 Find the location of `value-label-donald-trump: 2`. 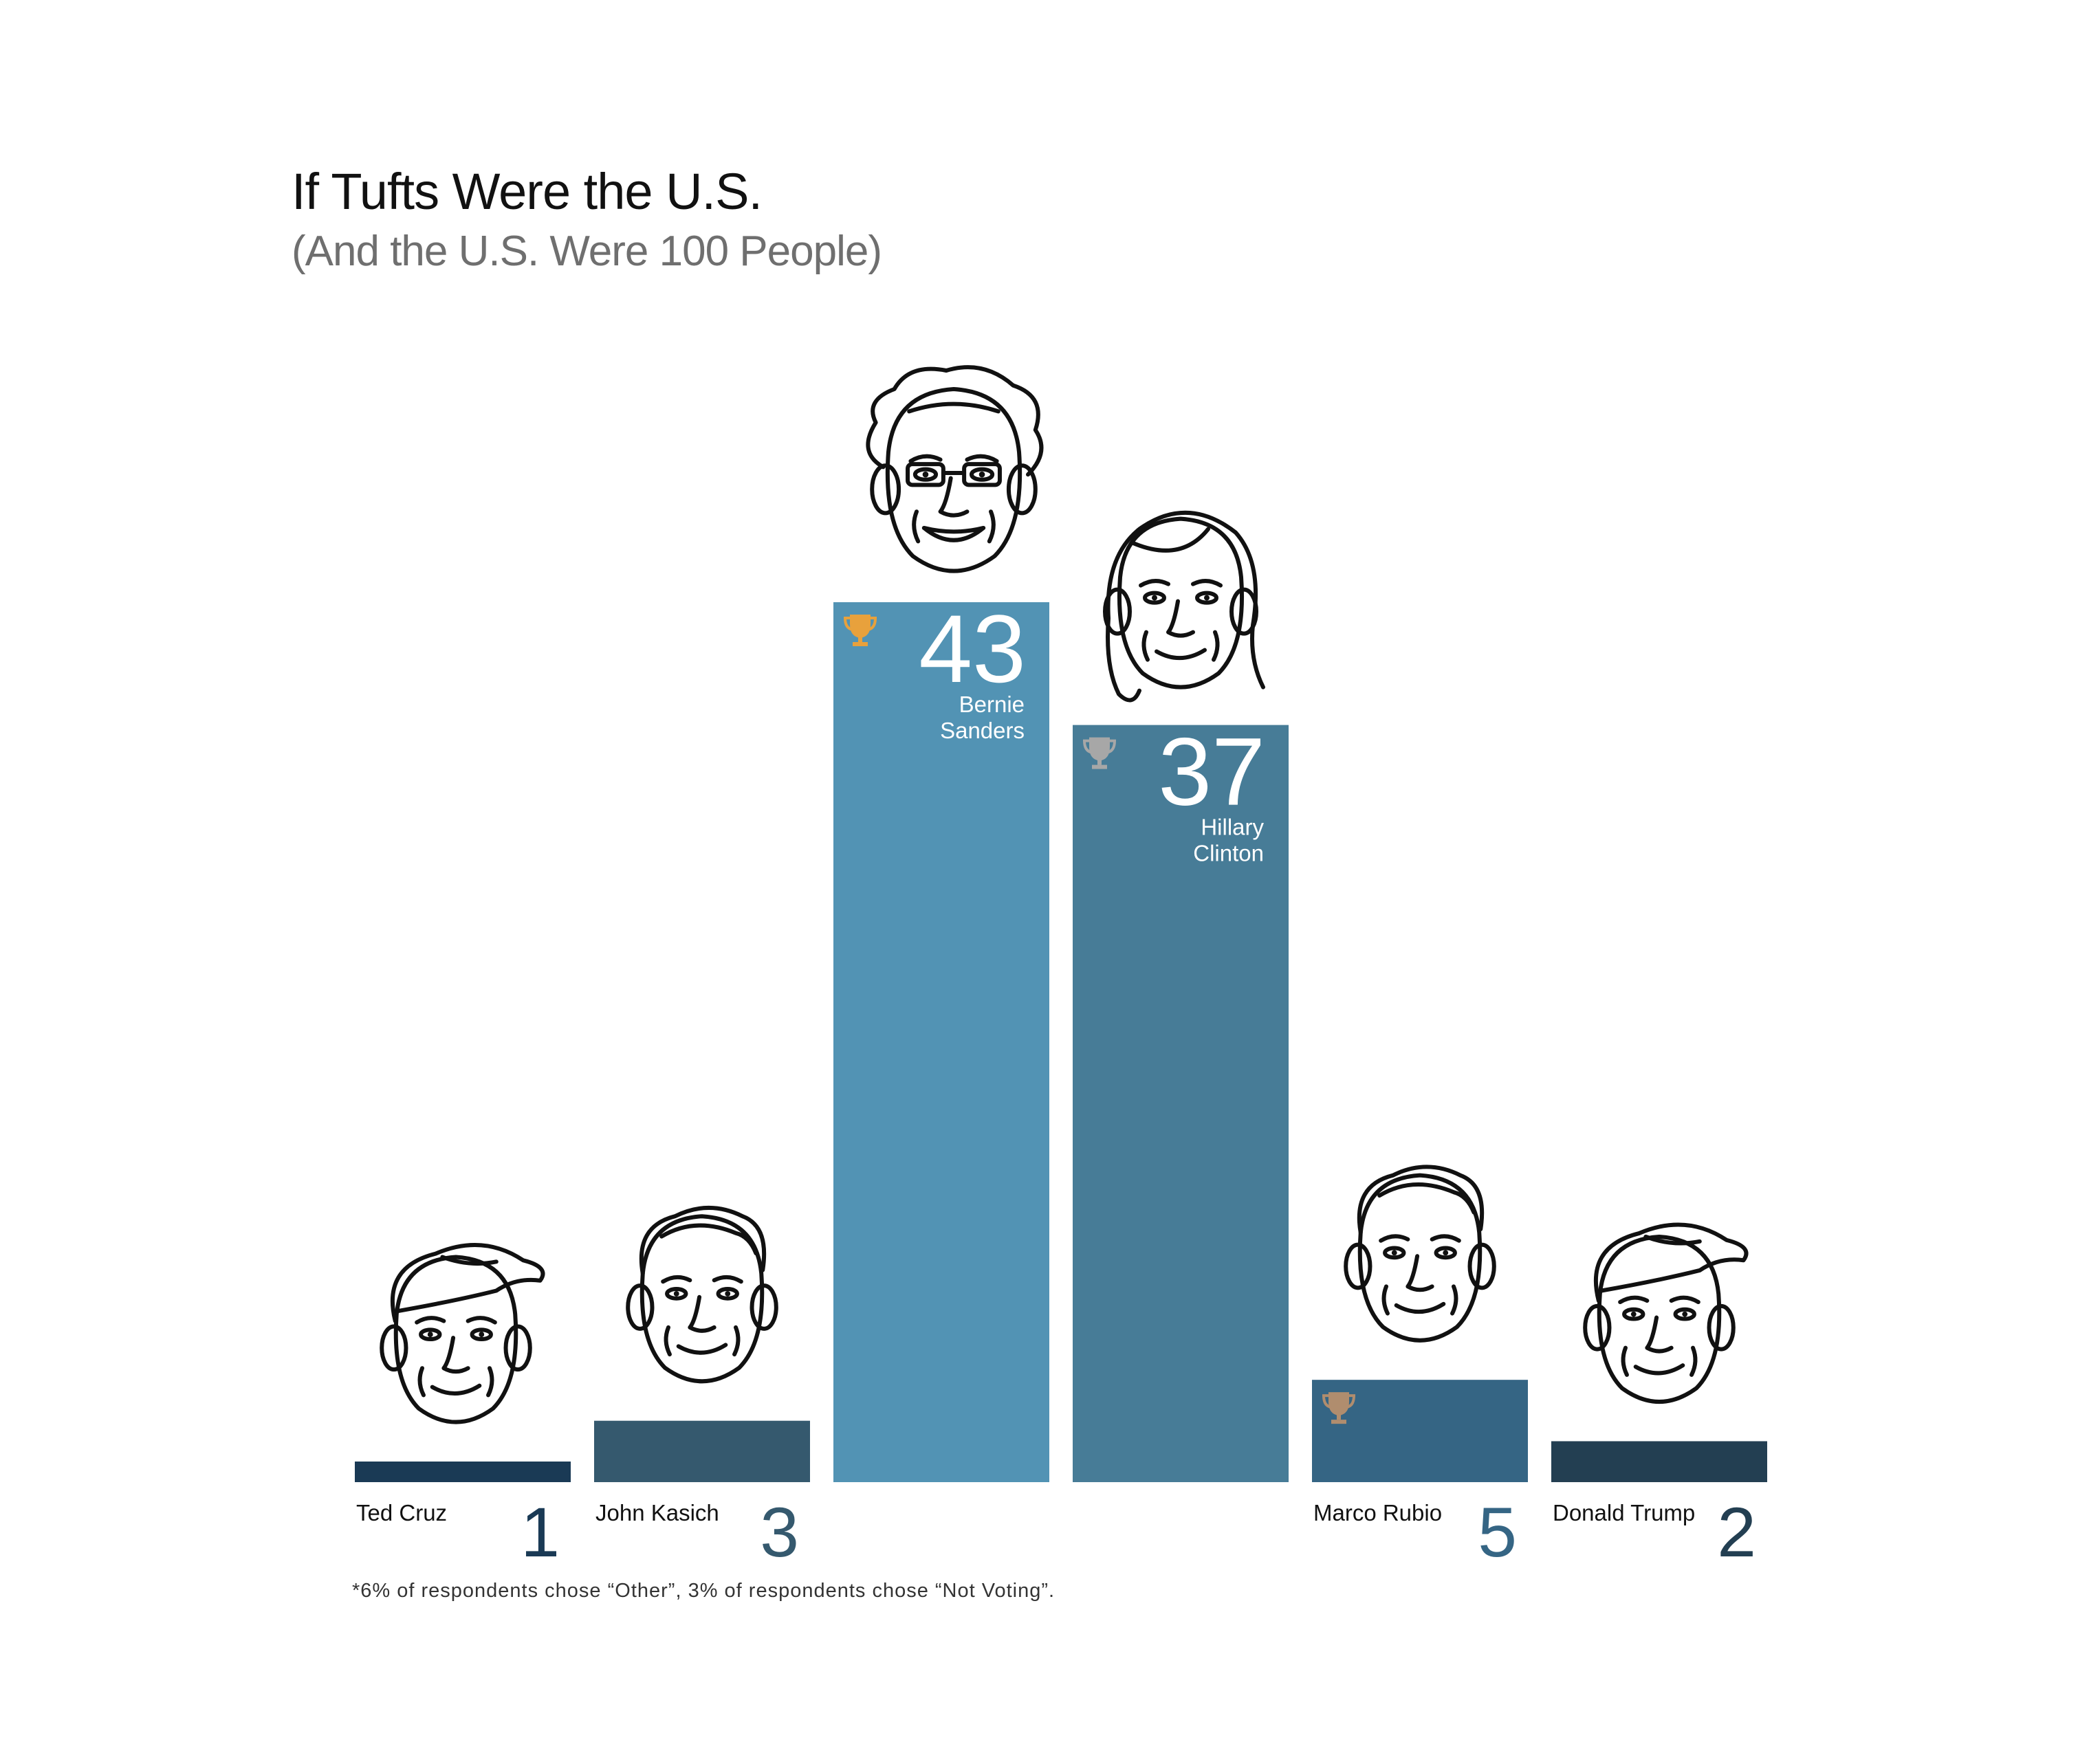

value-label-donald-trump: 2 is located at coordinates (1737, 1532).